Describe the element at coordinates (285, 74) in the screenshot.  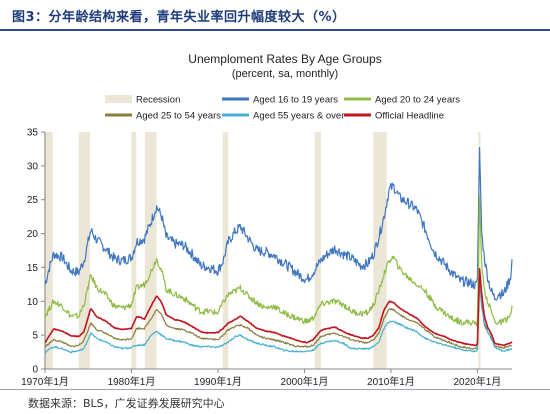
I see `chart-subtitle: (percent, sa, monthly)` at that location.